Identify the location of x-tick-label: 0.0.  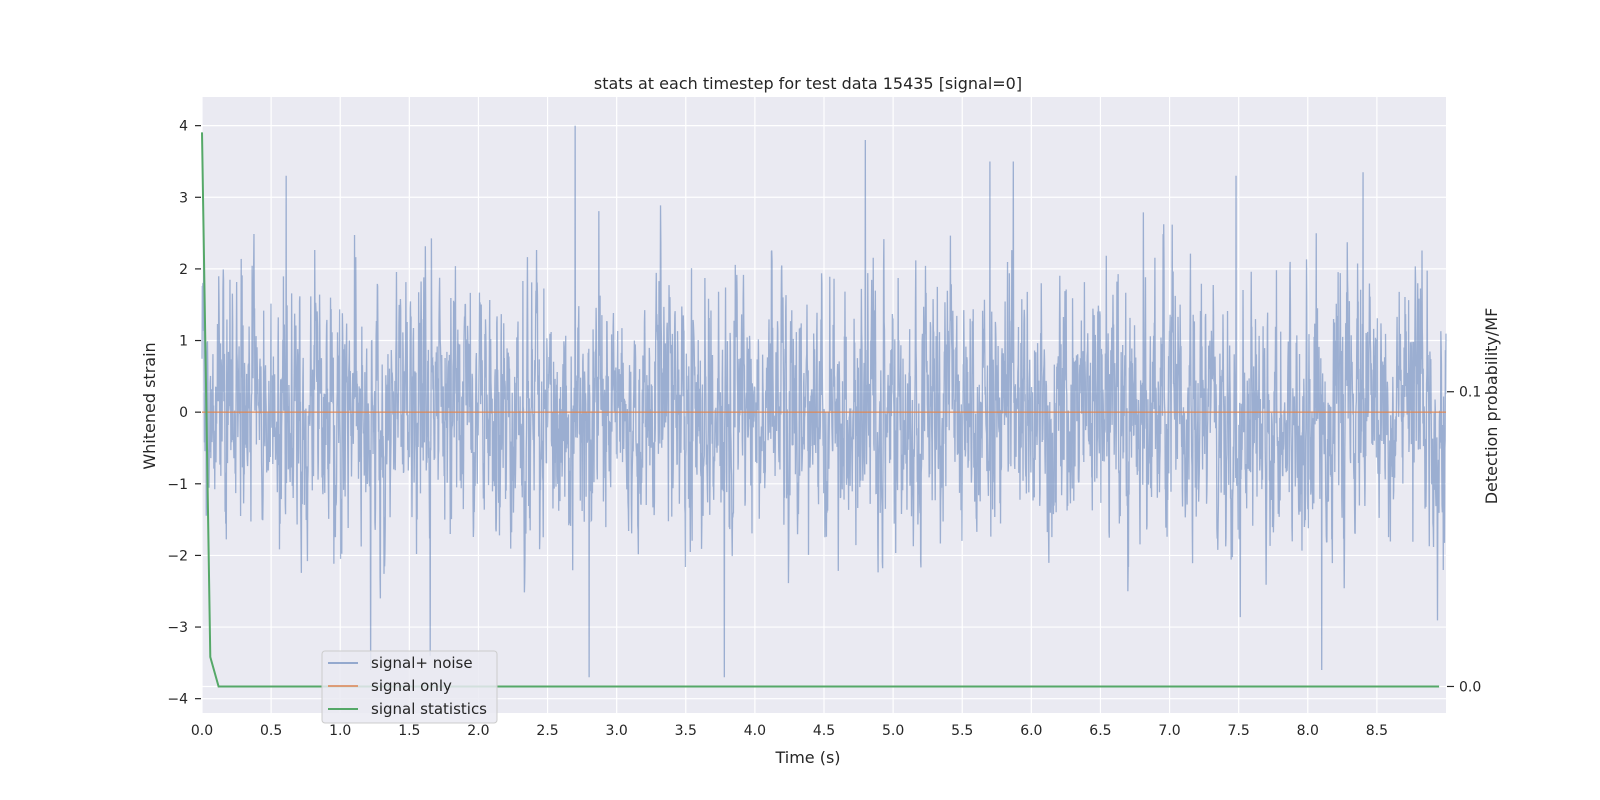
(202, 731).